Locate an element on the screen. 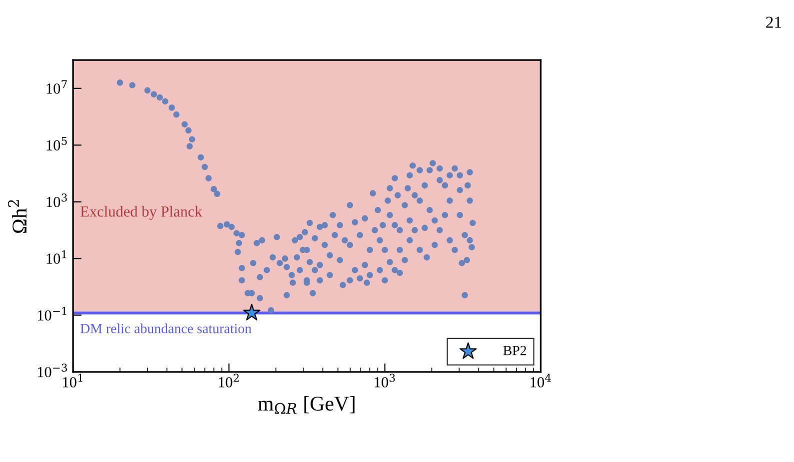 This screenshot has height=462, width=794. ref-line-label: DM relic abundance saturation is located at coordinates (166, 329).